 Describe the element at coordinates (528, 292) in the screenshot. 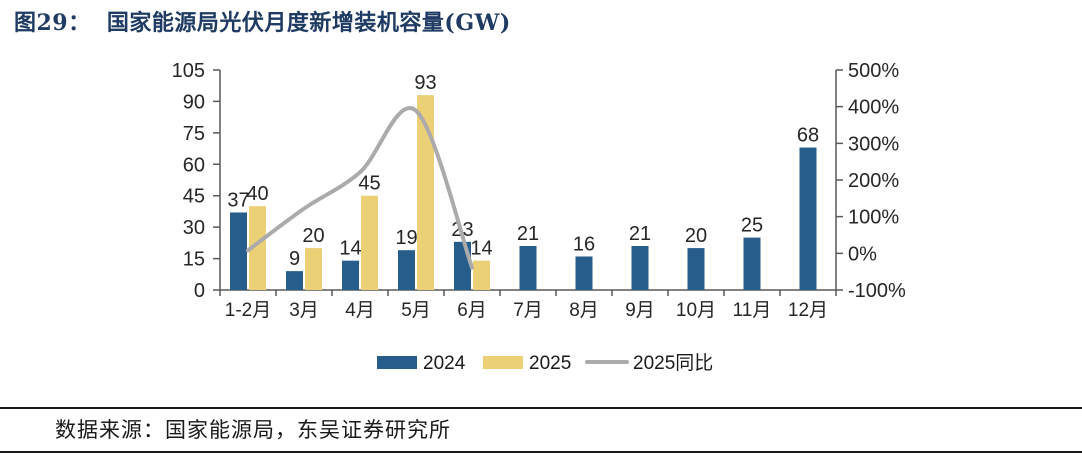

I see `bottom-axis` at that location.